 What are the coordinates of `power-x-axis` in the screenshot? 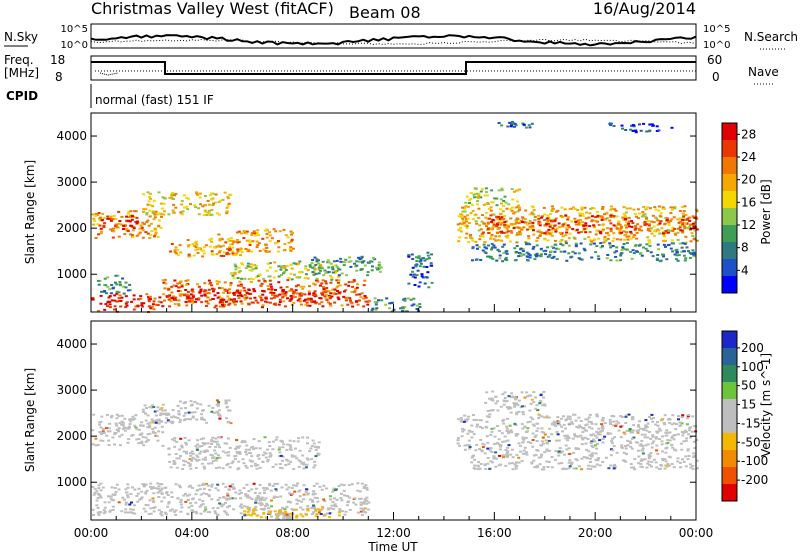 It's located at (393, 308).